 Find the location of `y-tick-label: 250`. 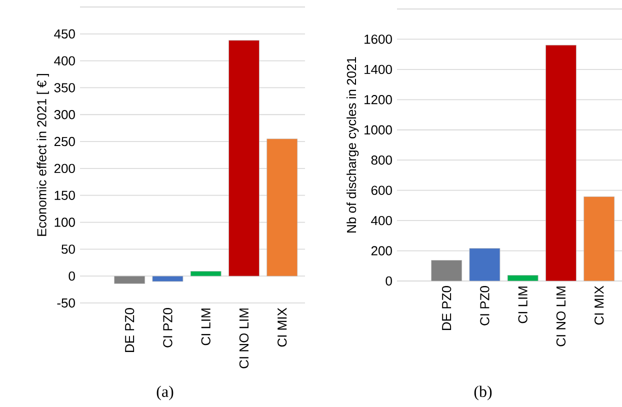

y-tick-label: 250 is located at coordinates (64, 141).